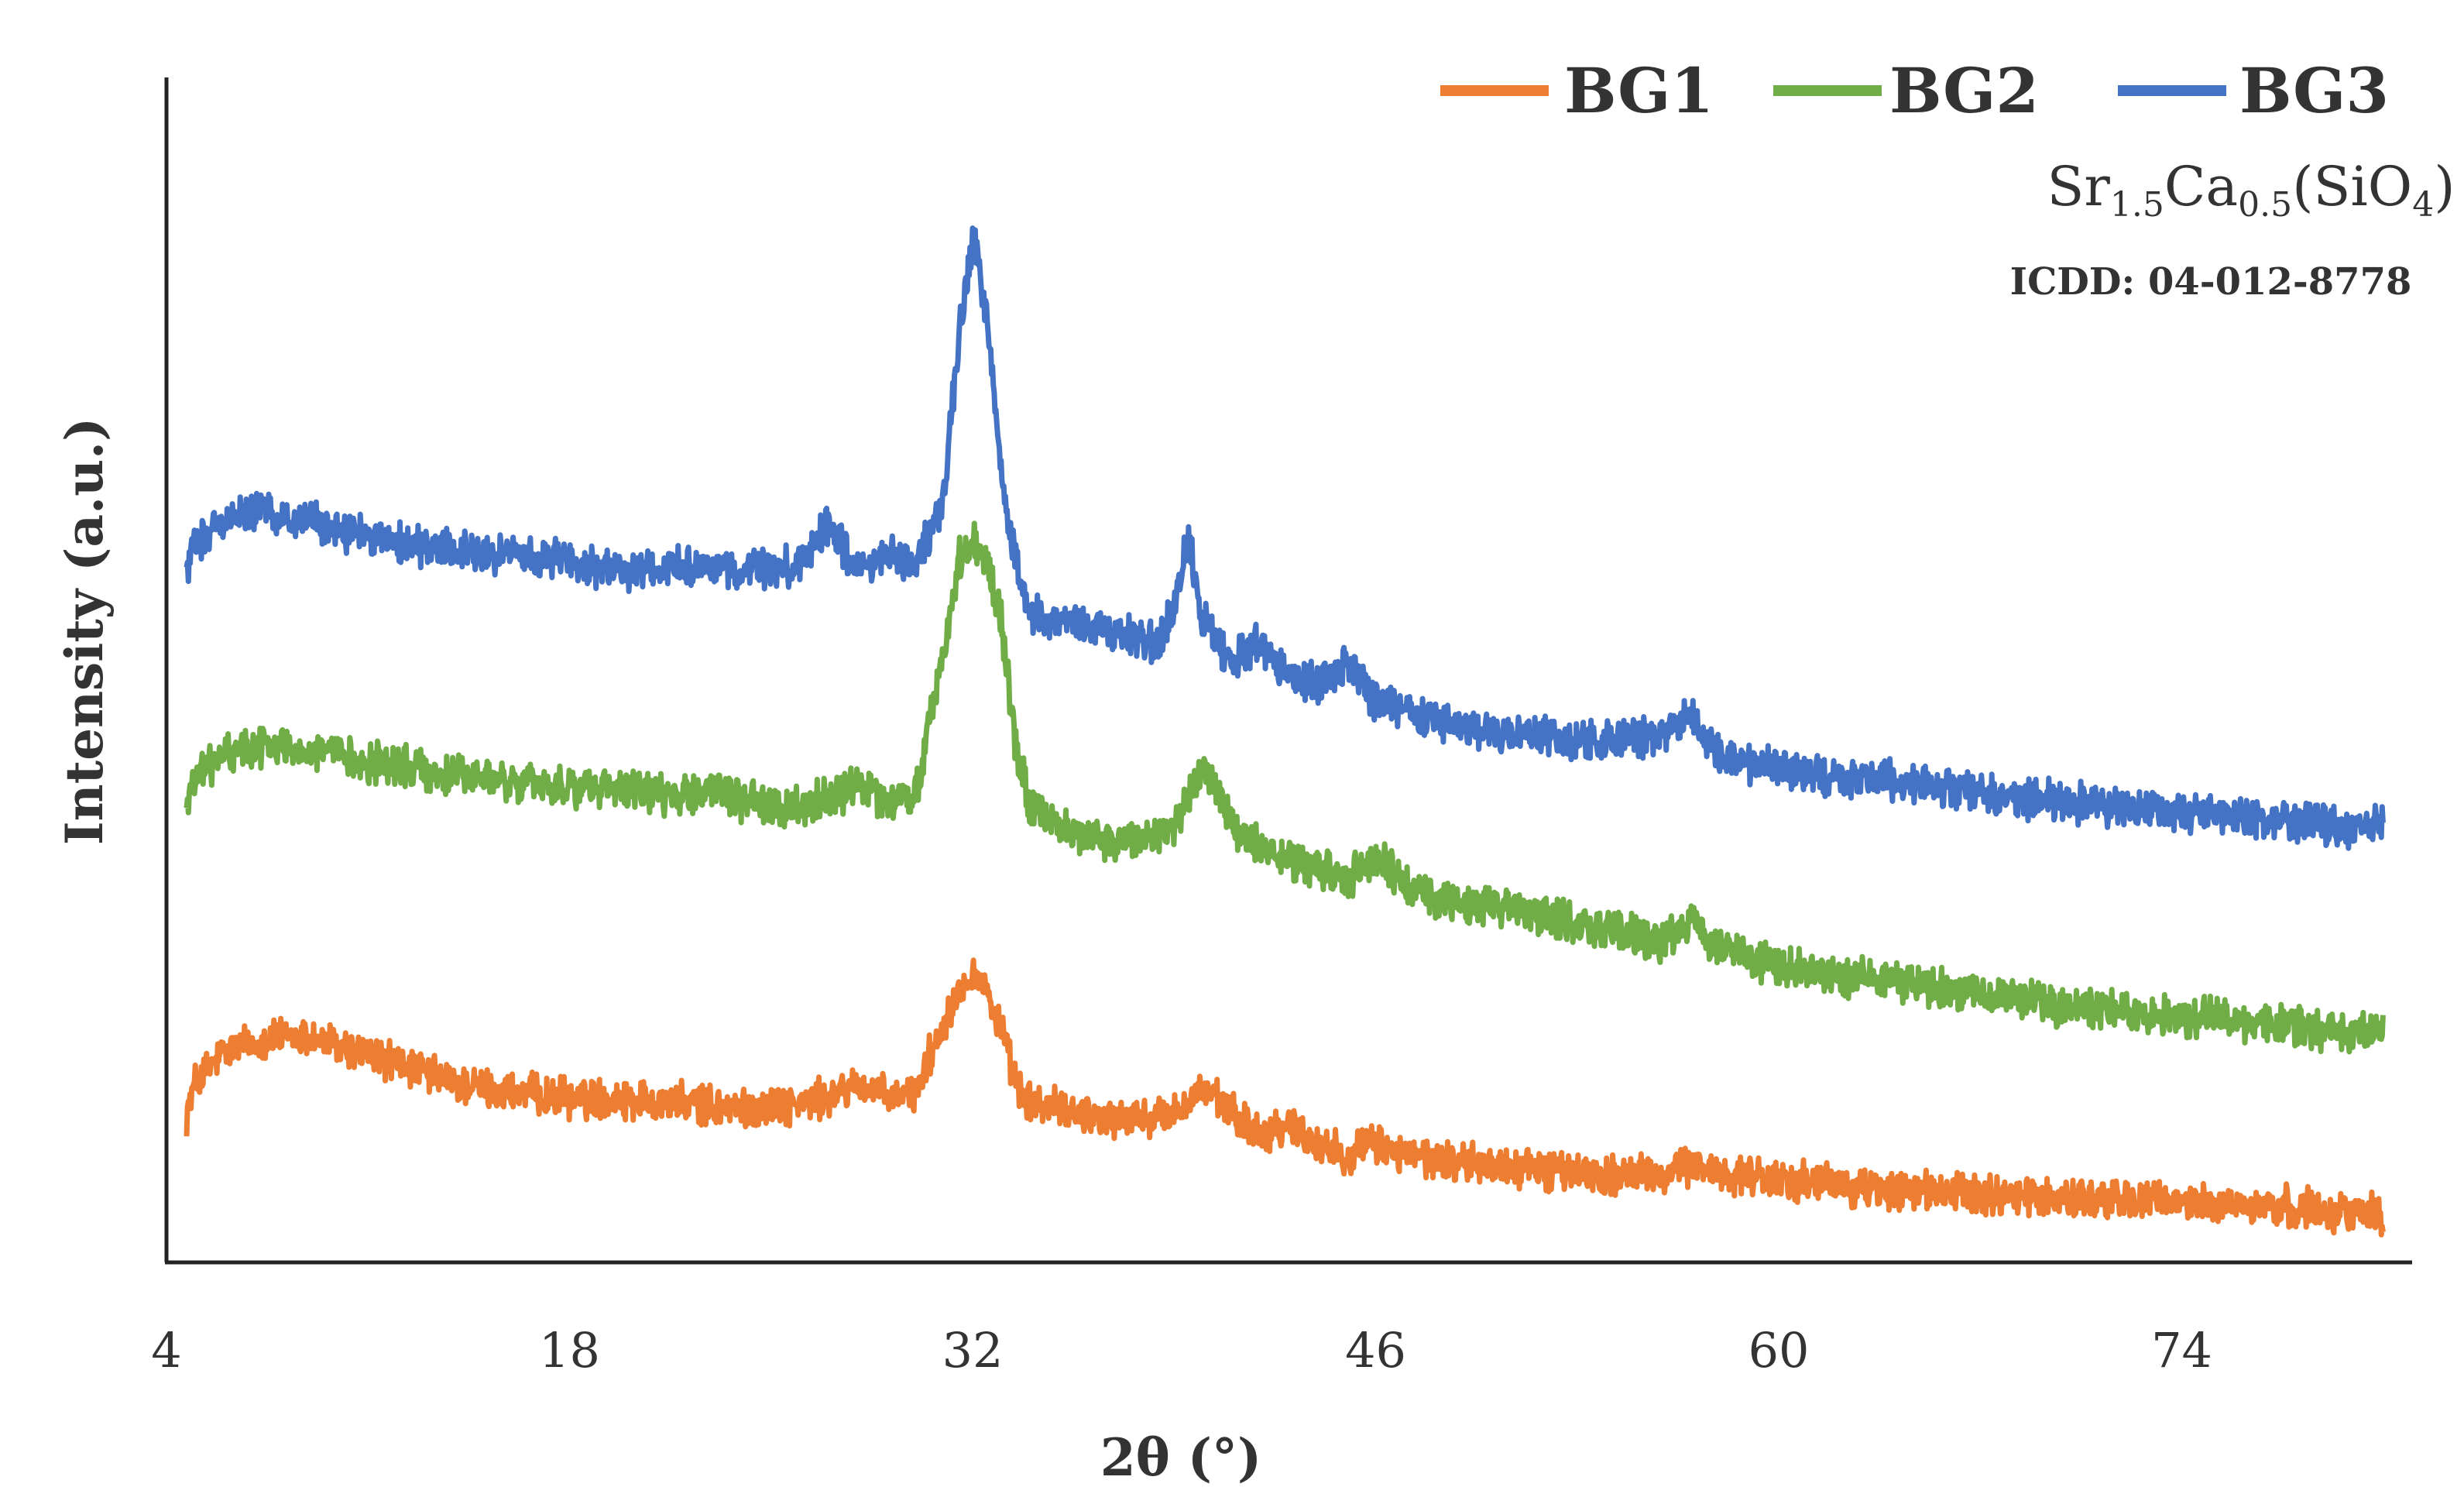 The width and height of the screenshot is (2464, 1511). Describe the element at coordinates (973, 1350) in the screenshot. I see `x-tick-label: 32` at that location.